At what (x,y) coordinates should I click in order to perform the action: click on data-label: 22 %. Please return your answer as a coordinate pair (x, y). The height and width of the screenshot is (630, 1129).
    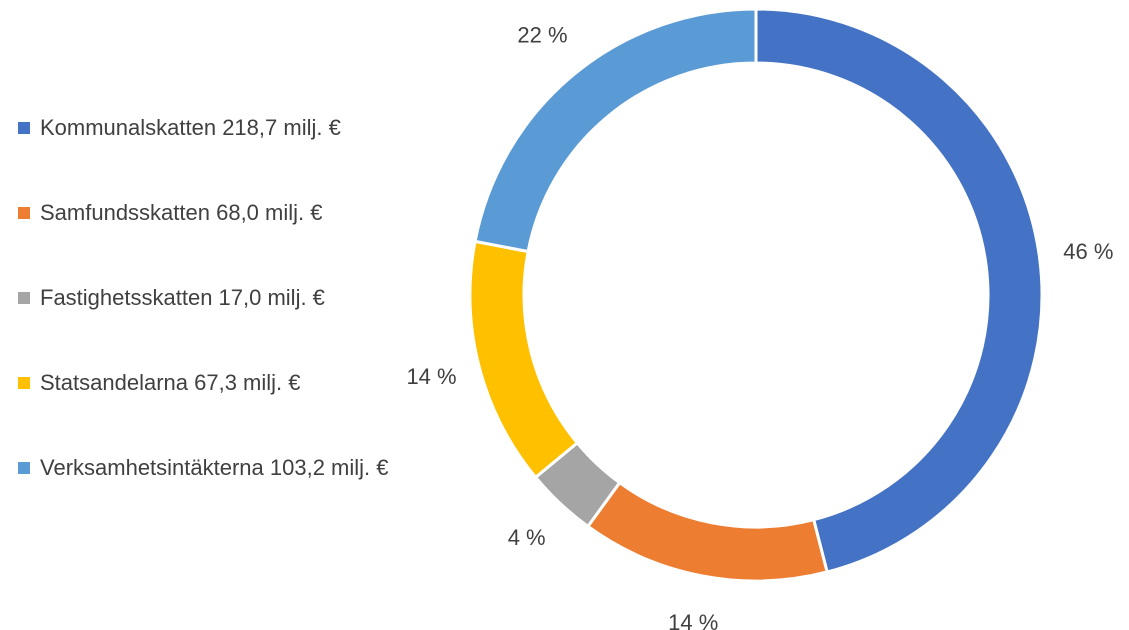
    Looking at the image, I should click on (542, 35).